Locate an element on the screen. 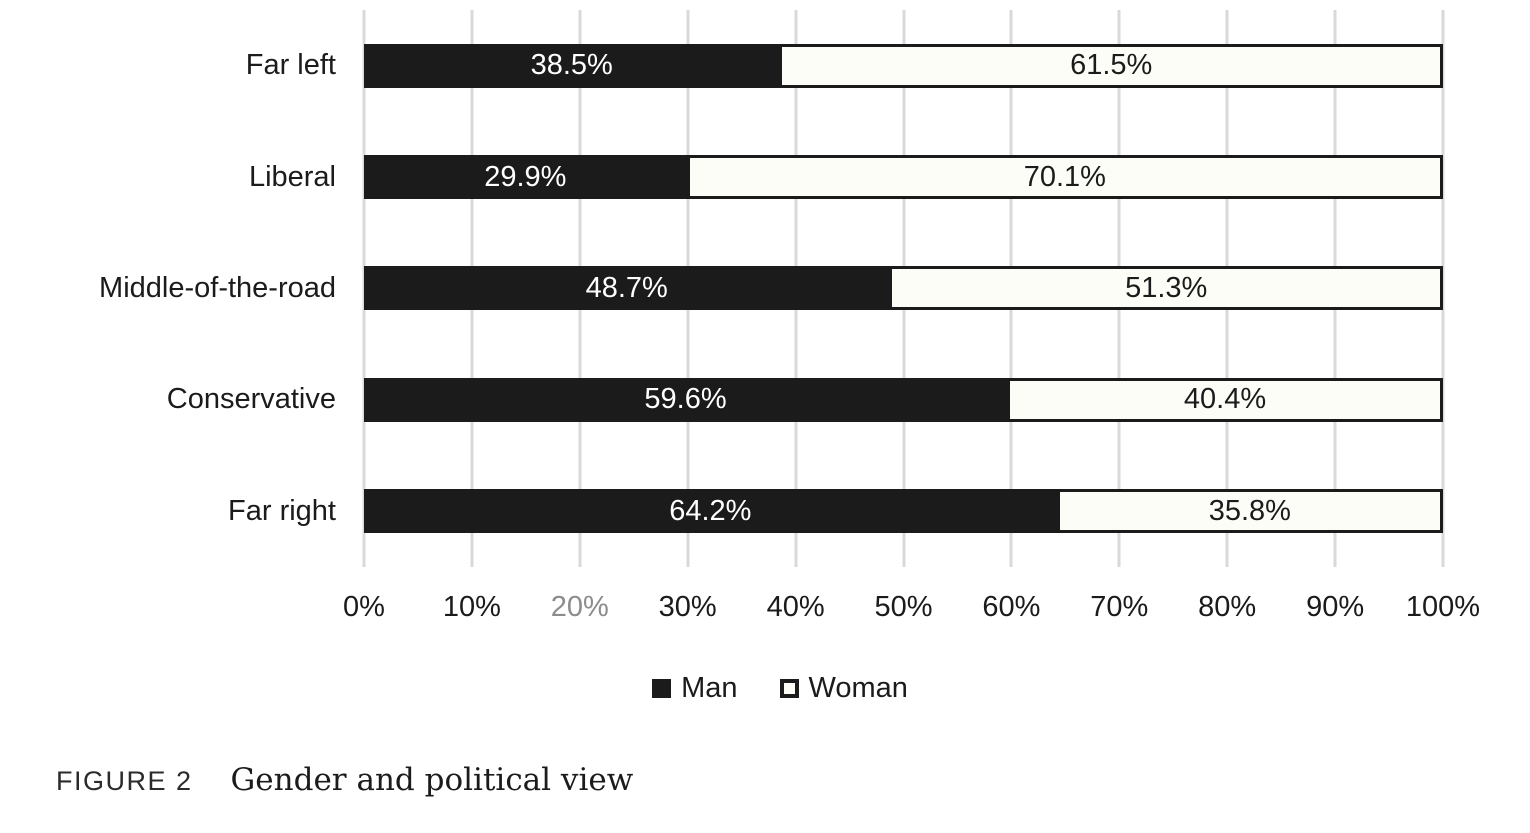 This screenshot has width=1530, height=833. x-tick-30%: 30% is located at coordinates (687, 607).